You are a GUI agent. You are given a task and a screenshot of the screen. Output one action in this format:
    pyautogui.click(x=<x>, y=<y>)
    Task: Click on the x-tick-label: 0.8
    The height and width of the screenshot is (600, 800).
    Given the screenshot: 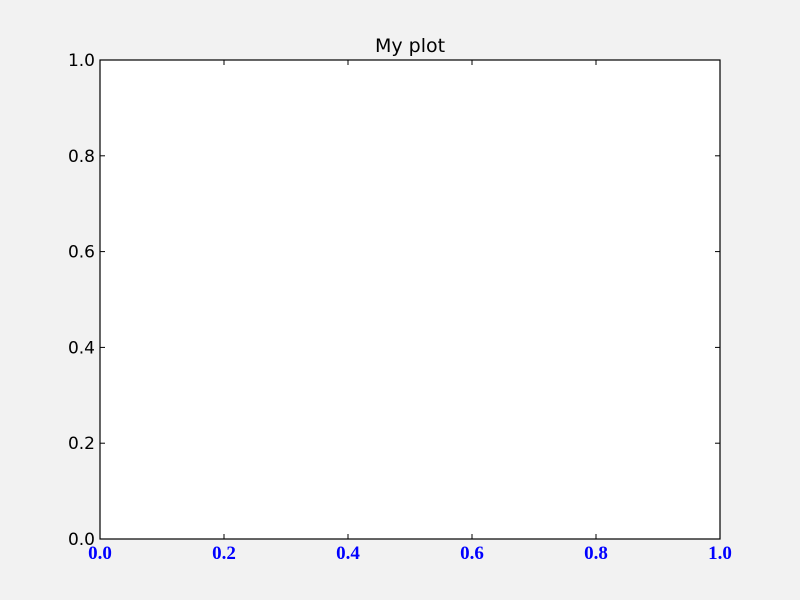 What is the action you would take?
    pyautogui.click(x=596, y=553)
    